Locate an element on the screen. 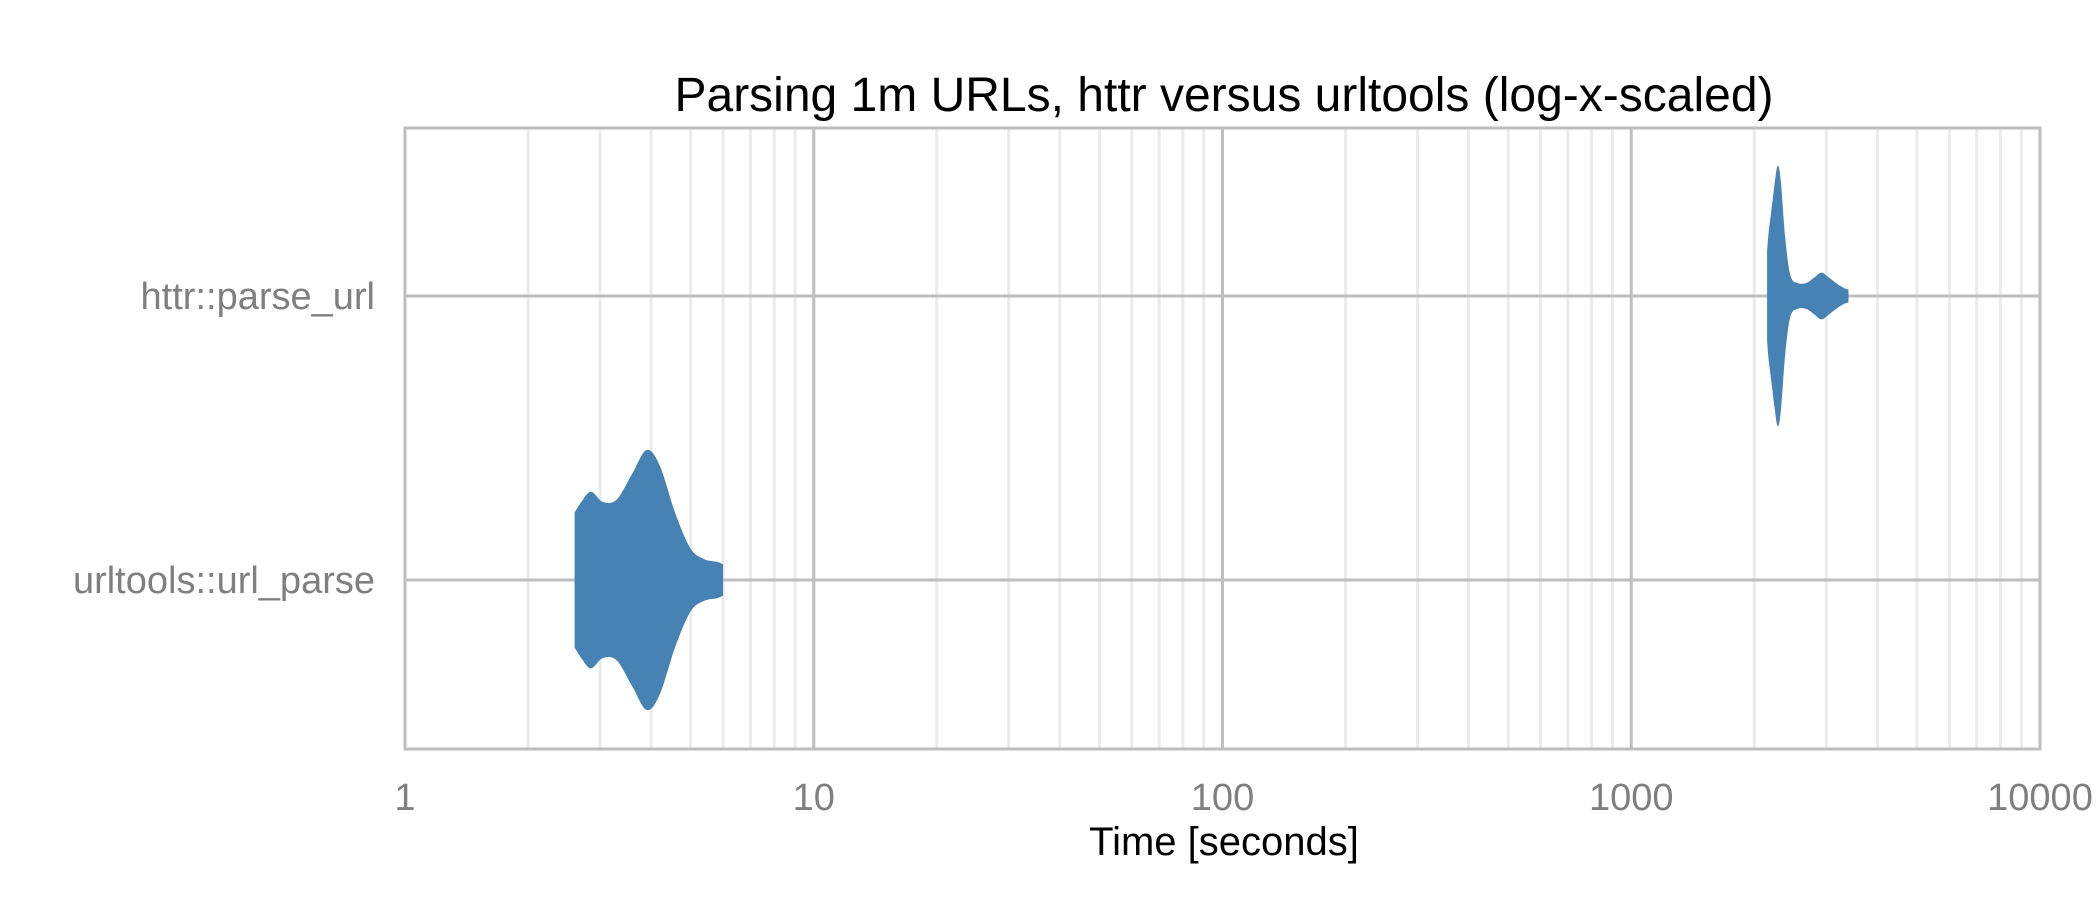  x-tick-label: 1 is located at coordinates (404, 798).